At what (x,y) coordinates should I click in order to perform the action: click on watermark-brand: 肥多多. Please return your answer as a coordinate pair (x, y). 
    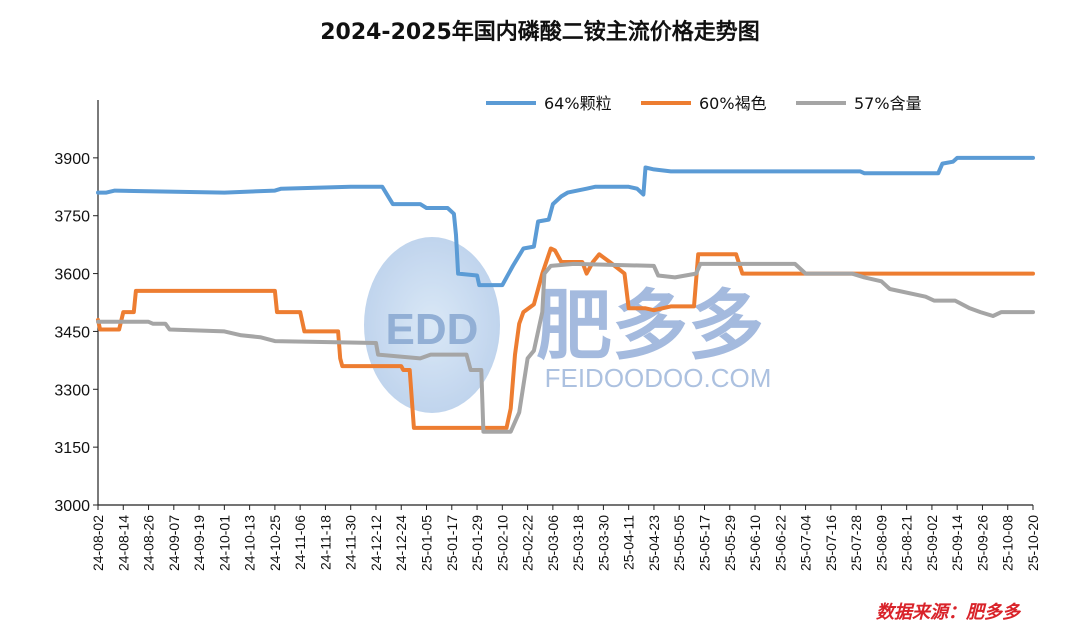
    Looking at the image, I should click on (650, 325).